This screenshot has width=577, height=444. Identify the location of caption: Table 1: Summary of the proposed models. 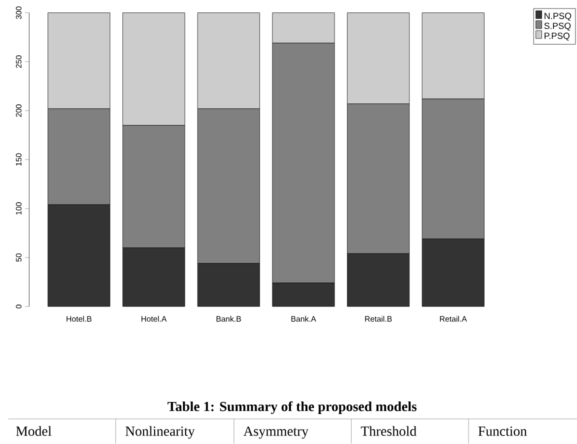
(292, 408).